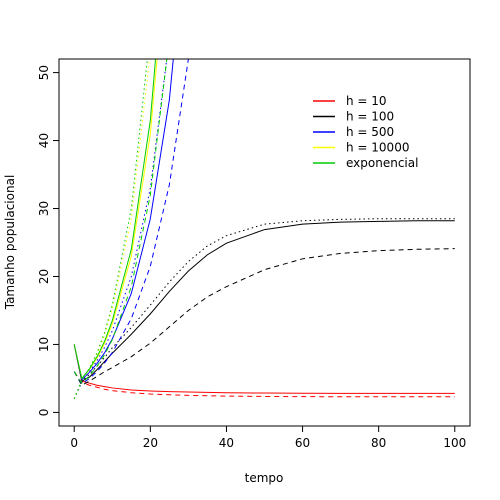 Image resolution: width=500 pixels, height=500 pixels. I want to click on y-tick-label: 0, so click(44, 413).